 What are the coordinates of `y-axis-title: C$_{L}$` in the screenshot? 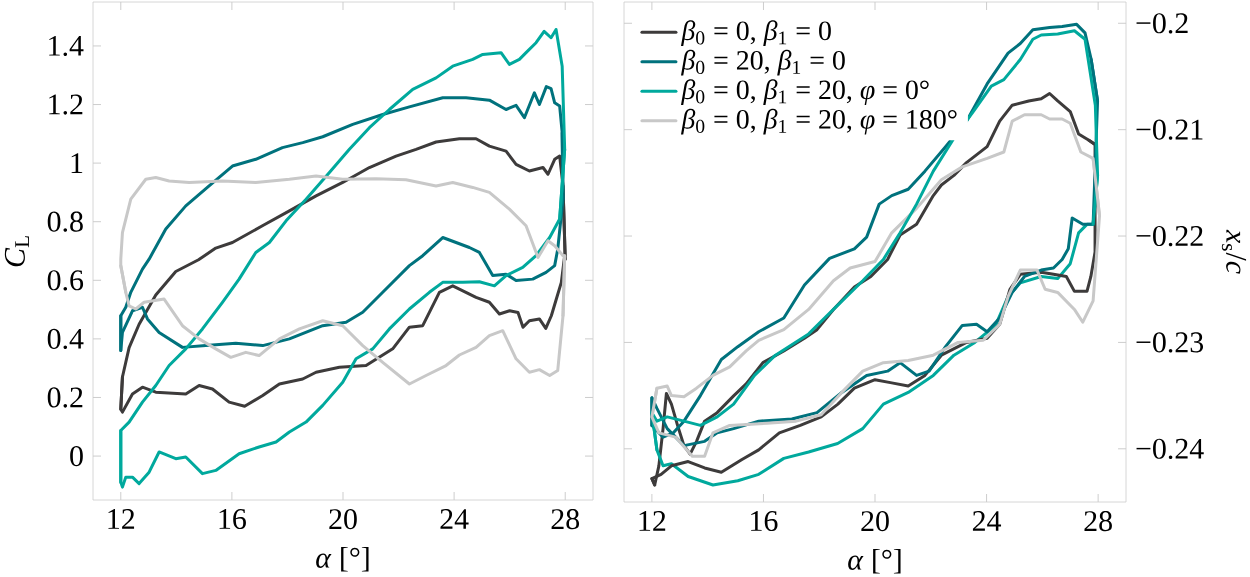 It's located at (16, 251).